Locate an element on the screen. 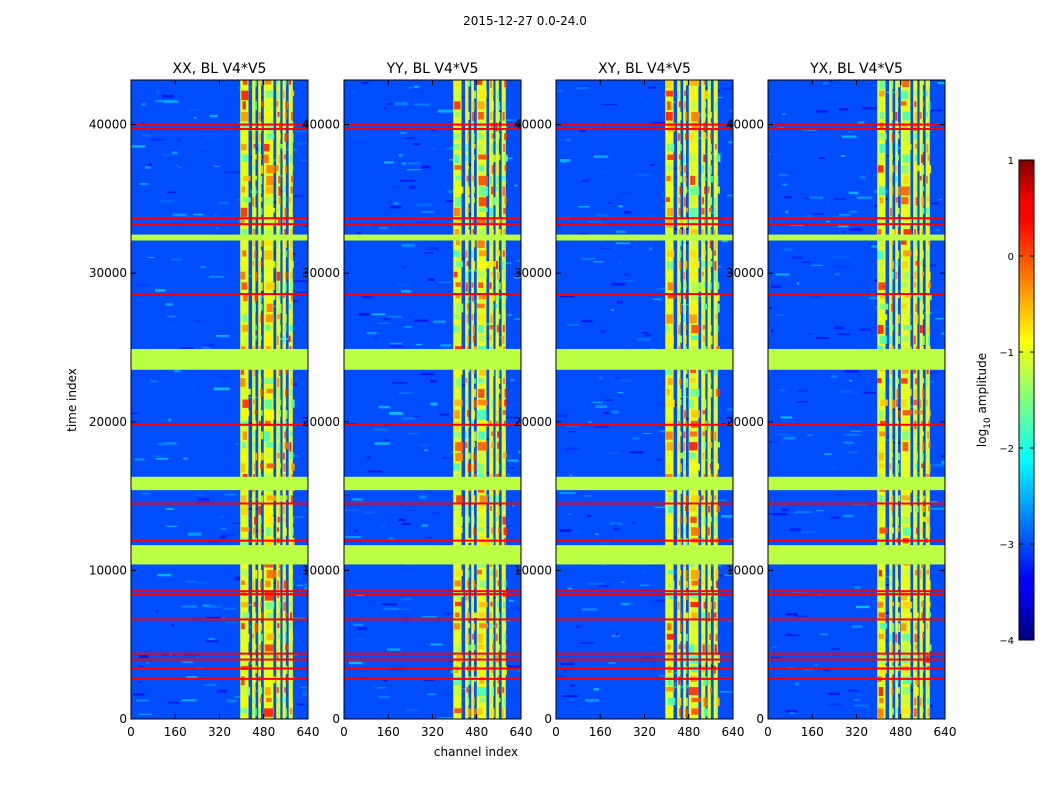  heatmap-image is located at coordinates (432, 399).